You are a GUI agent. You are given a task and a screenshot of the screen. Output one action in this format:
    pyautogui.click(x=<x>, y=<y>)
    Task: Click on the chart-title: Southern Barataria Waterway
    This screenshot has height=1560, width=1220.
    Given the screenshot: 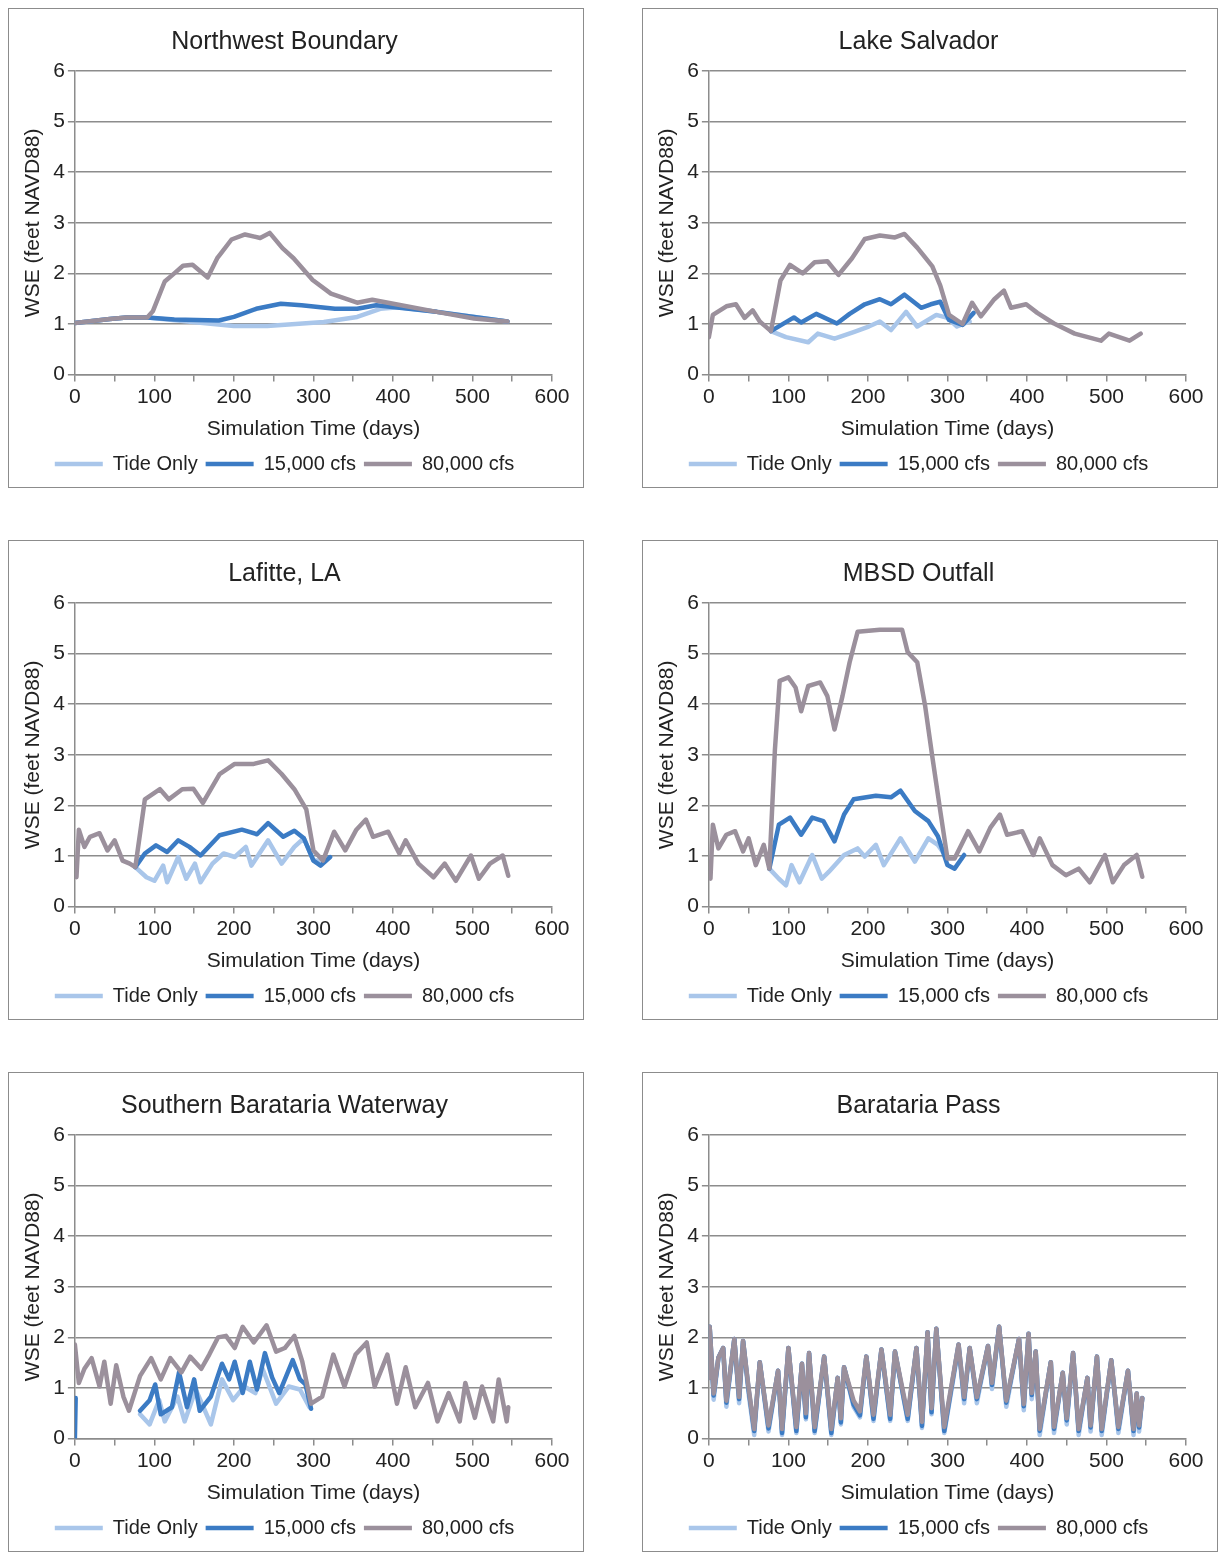 What is the action you would take?
    pyautogui.click(x=284, y=1103)
    